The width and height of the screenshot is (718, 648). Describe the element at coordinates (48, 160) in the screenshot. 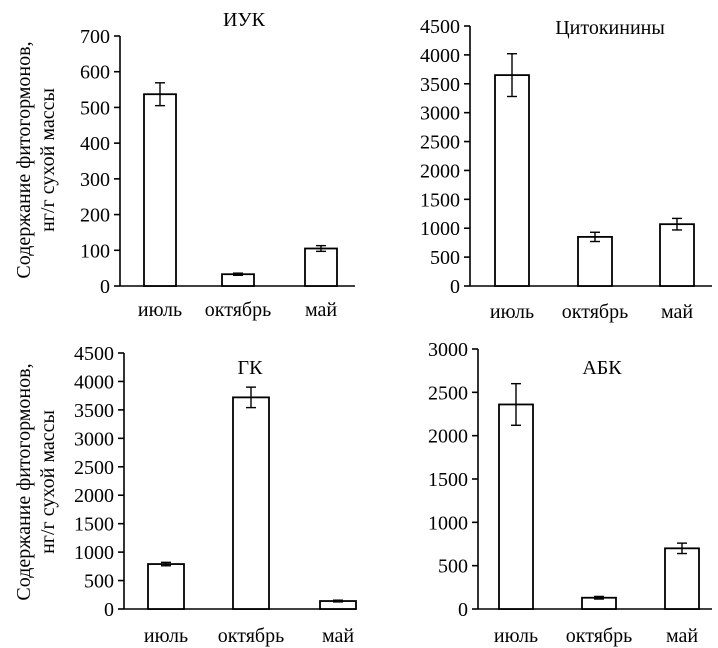

I see `y-axis-label-top-line2: нг/г сухой массы` at that location.